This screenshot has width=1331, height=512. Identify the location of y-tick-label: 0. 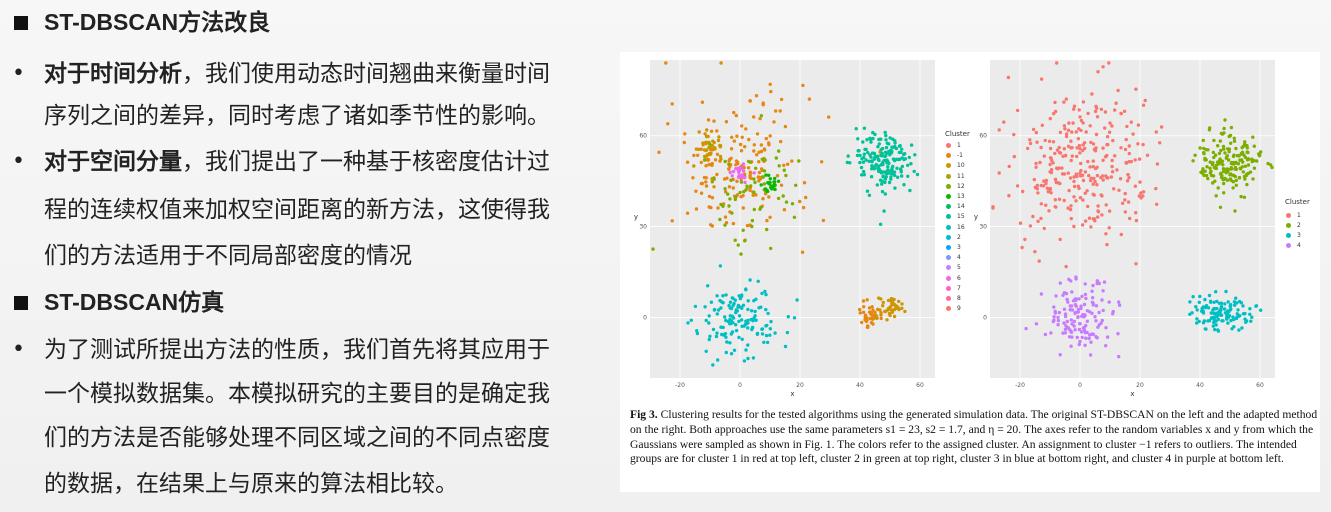
(985, 317).